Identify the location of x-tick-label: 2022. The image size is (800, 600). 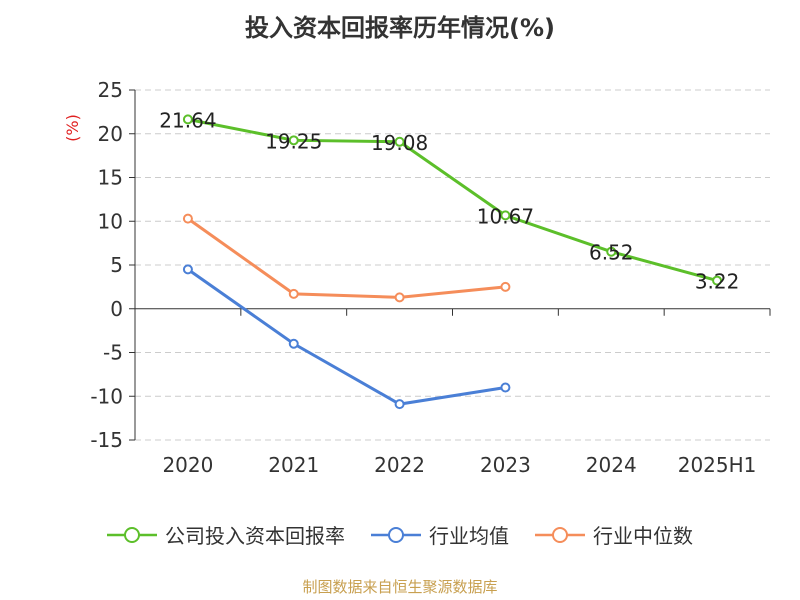
(399, 465).